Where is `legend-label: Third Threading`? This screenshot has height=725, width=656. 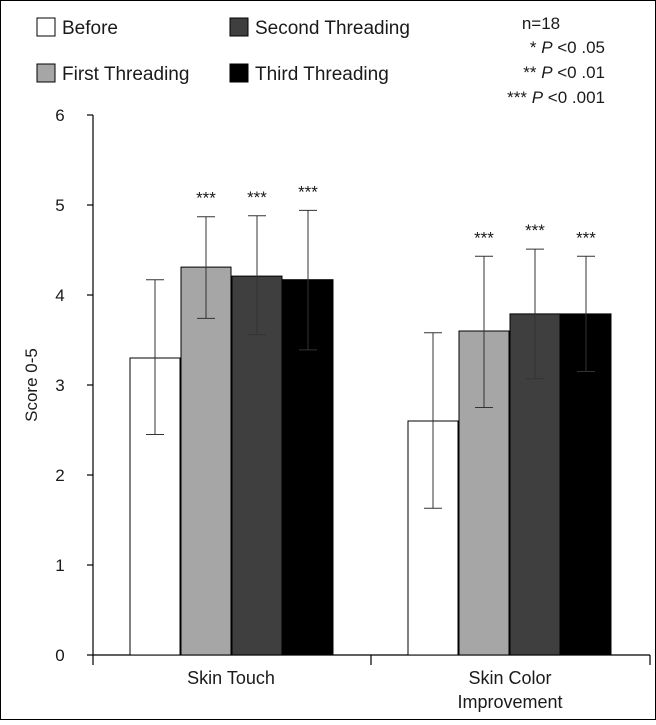 legend-label: Third Threading is located at coordinates (322, 74).